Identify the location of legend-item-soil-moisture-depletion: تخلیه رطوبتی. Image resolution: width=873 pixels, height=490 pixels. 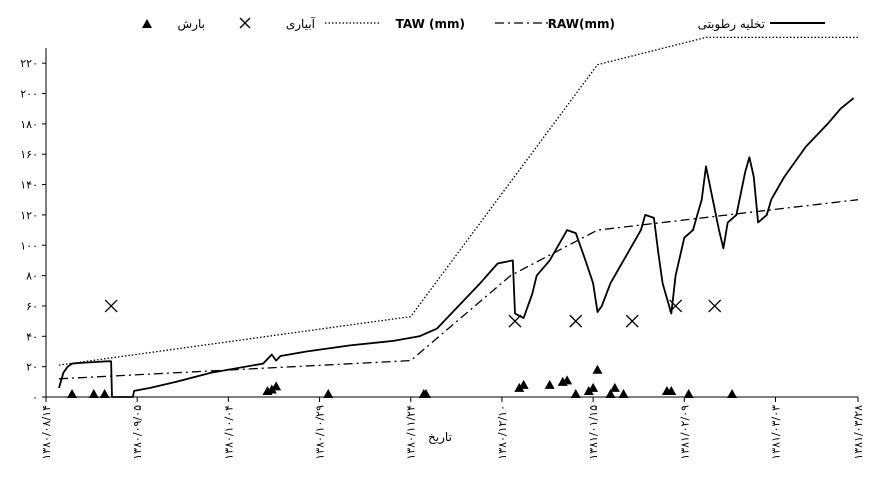
(761, 24).